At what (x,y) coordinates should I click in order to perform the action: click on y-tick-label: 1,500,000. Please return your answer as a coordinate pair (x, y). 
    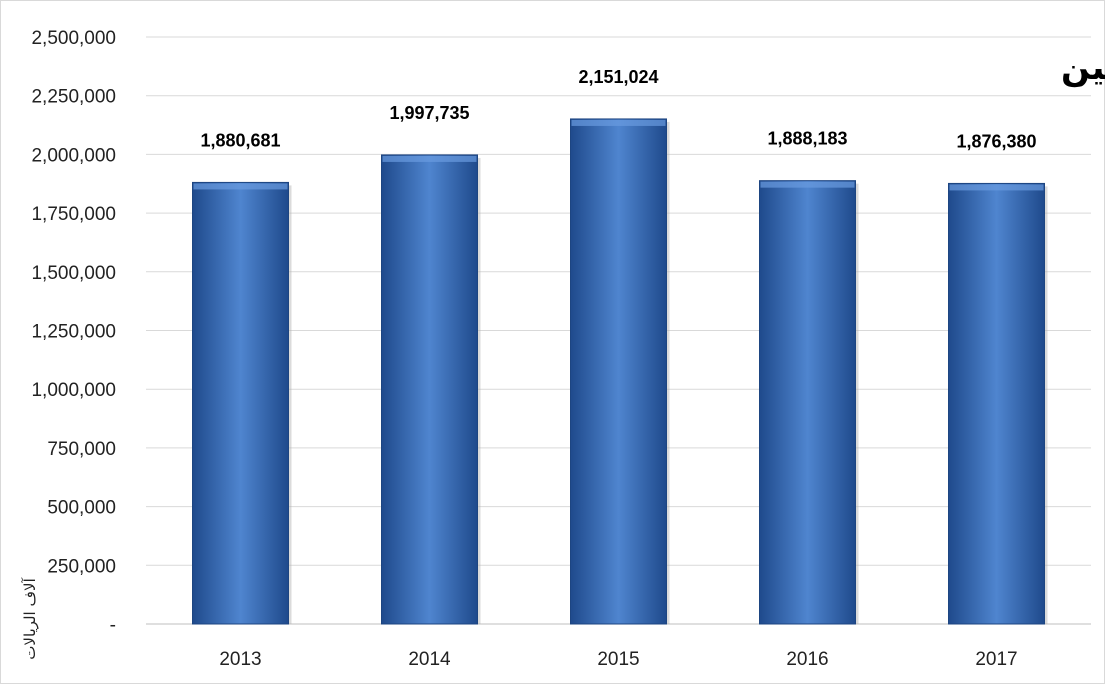
    Looking at the image, I should click on (73, 273).